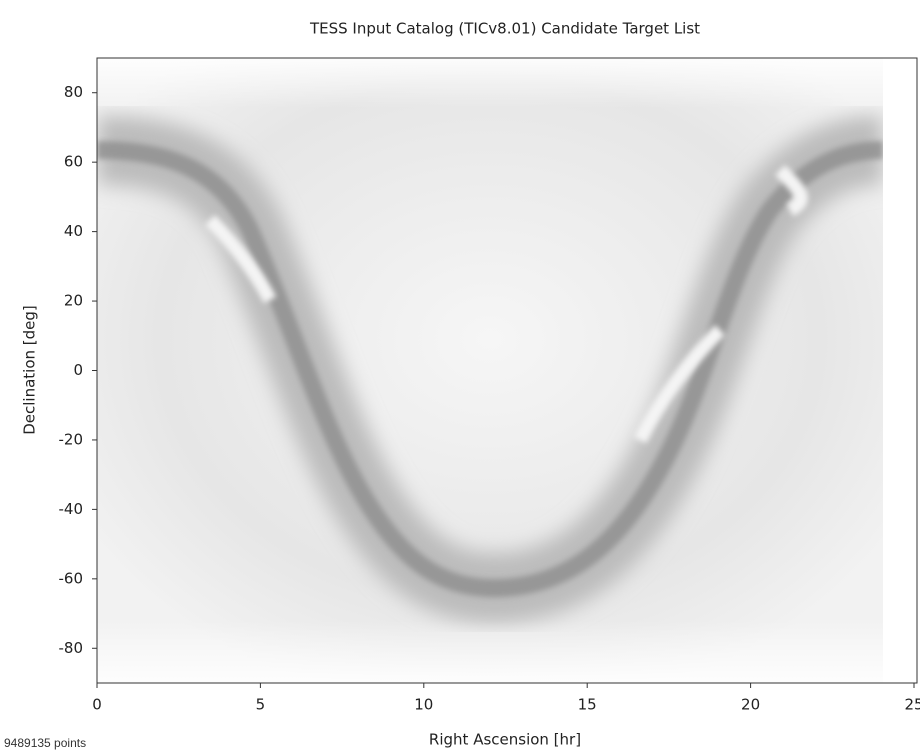  What do you see at coordinates (71, 648) in the screenshot?
I see `y-tick-label: -80` at bounding box center [71, 648].